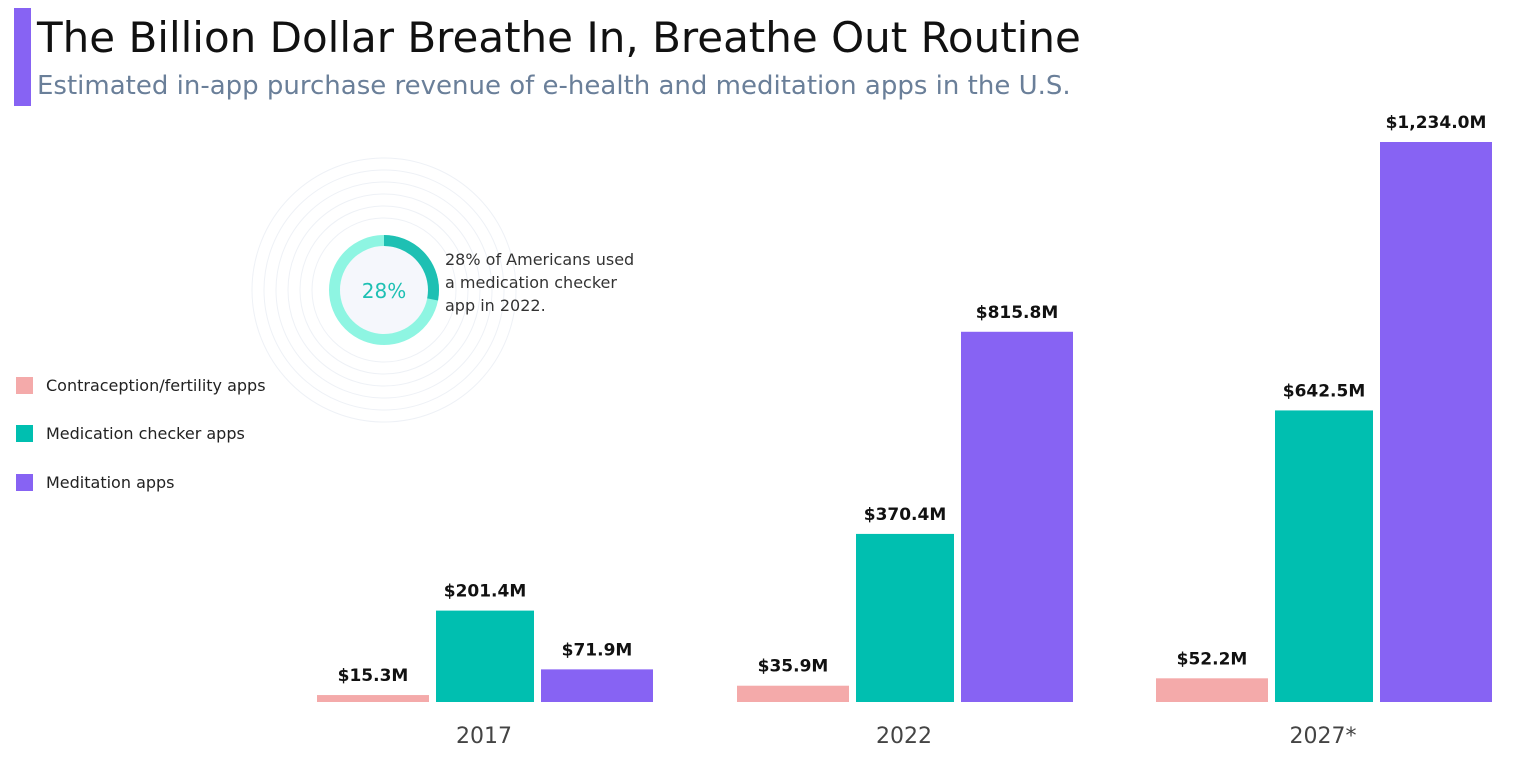 The height and width of the screenshot is (758, 1536). I want to click on legend-swatch-meditation, so click(24, 482).